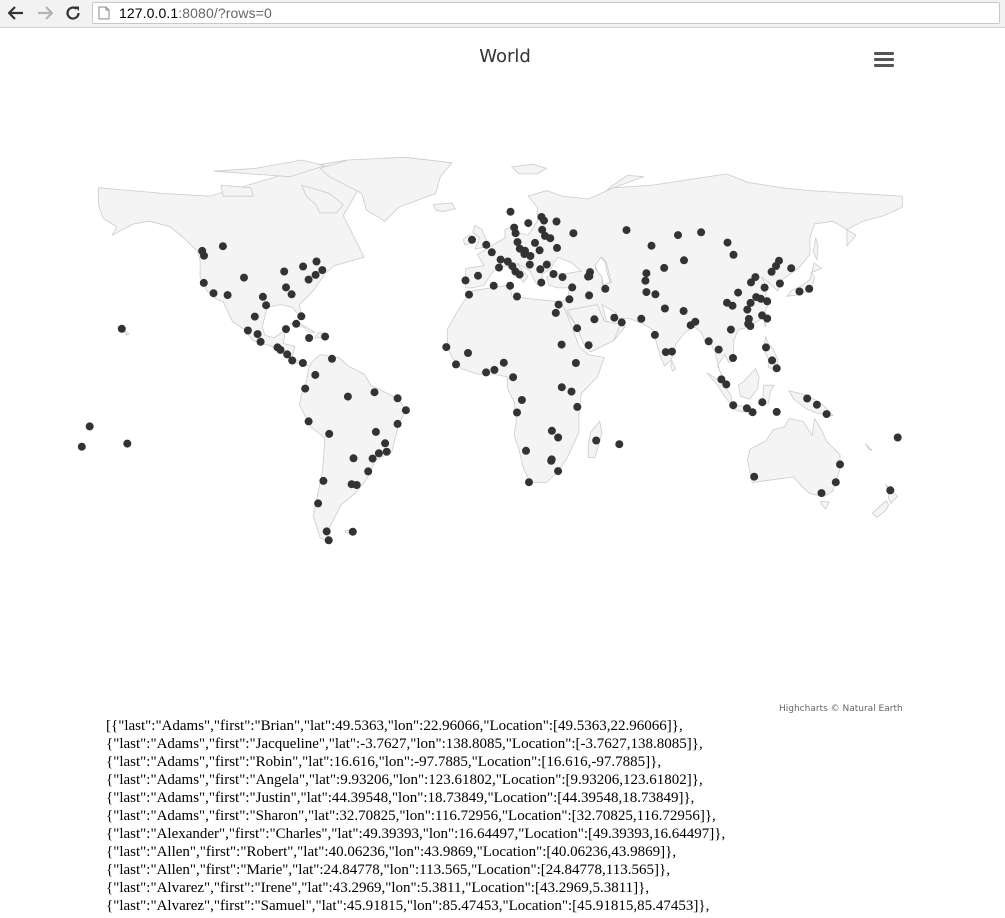 The width and height of the screenshot is (1005, 918). I want to click on back-button, so click(16, 13).